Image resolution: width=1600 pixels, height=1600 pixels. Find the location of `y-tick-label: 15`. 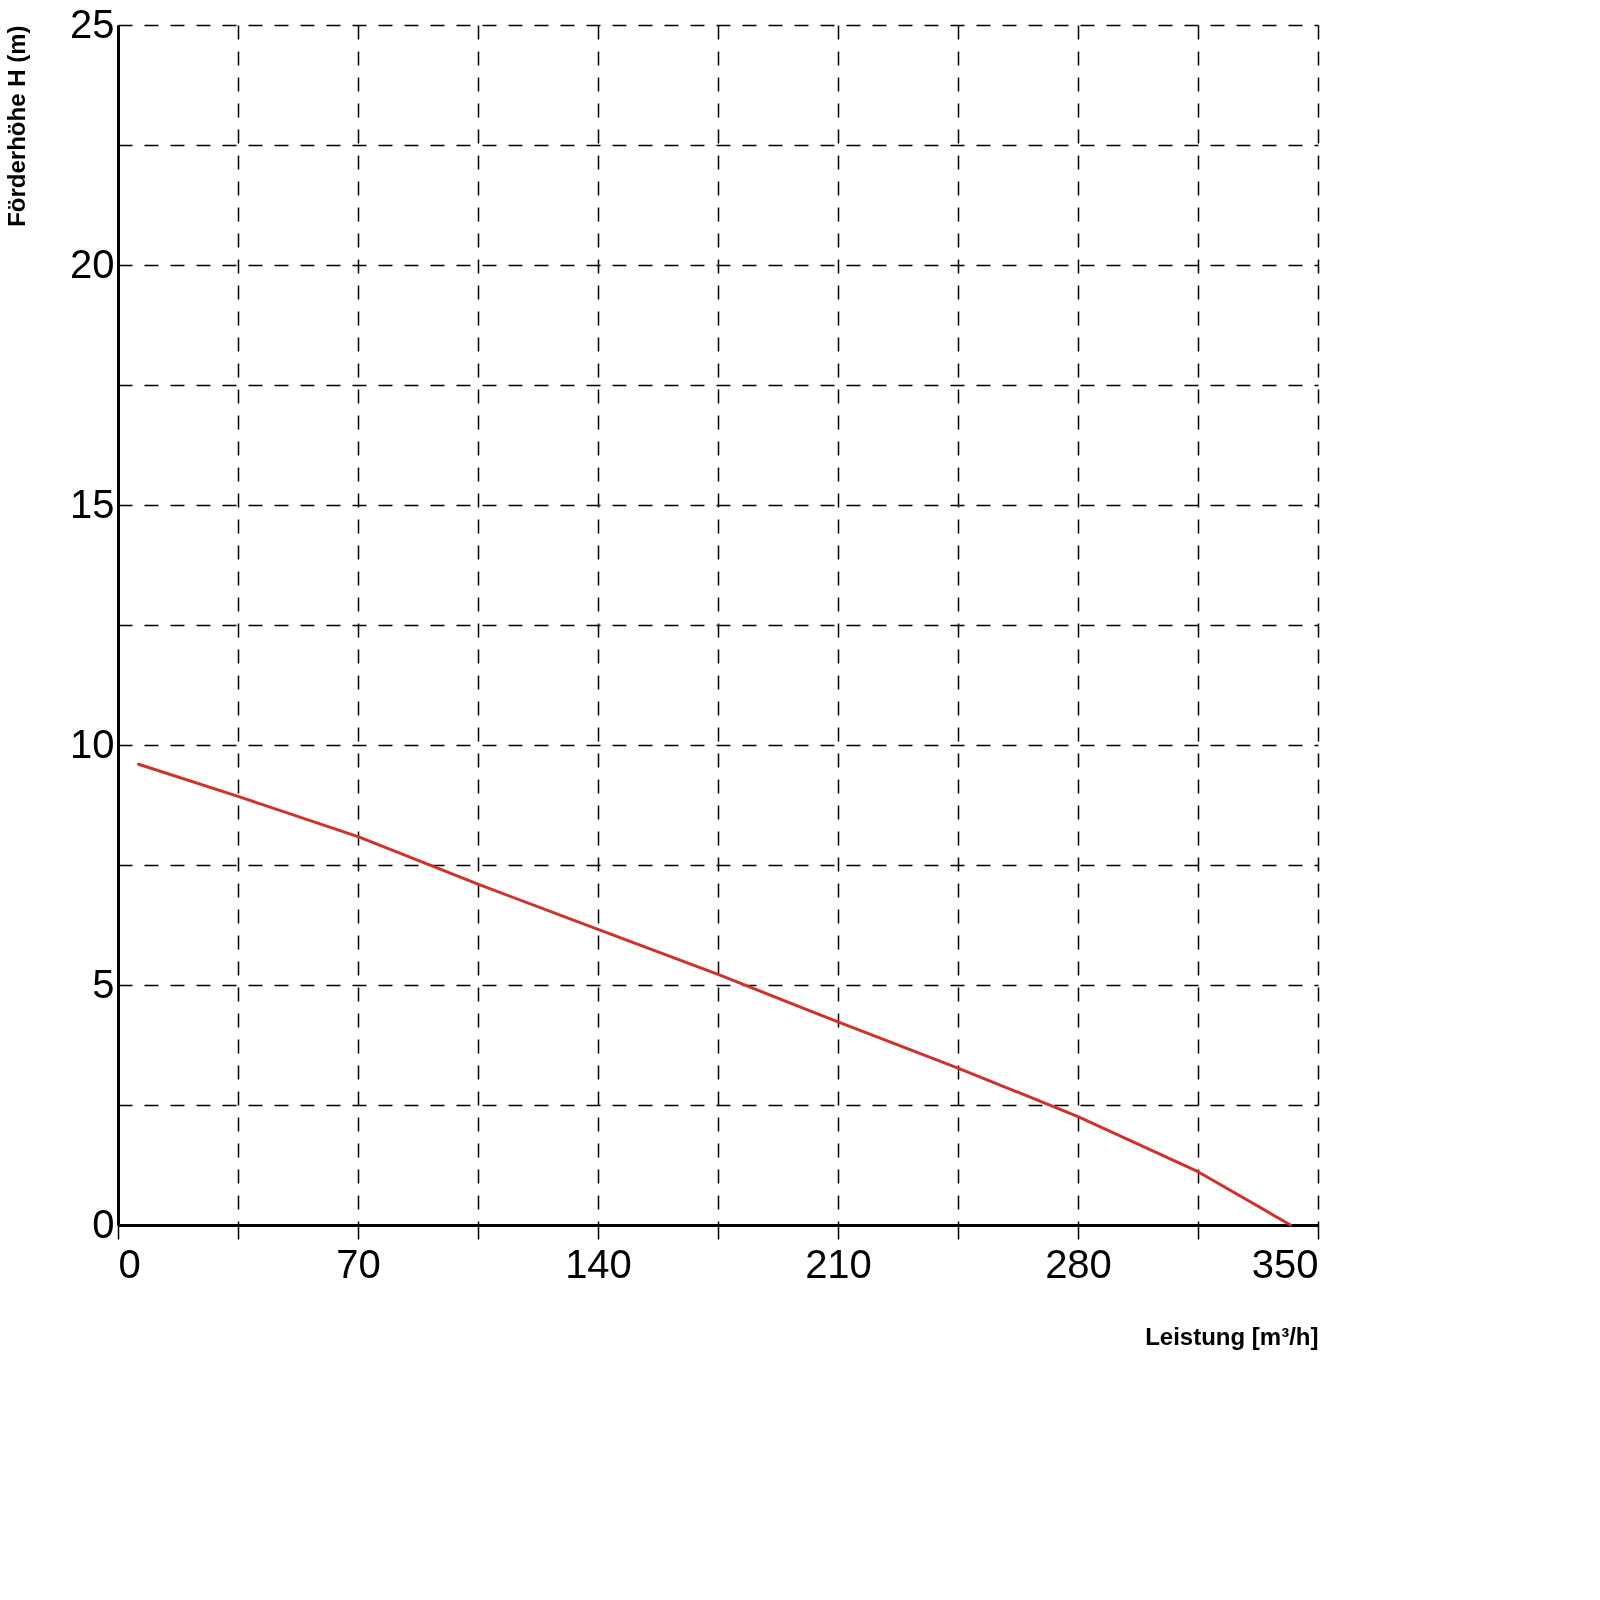

y-tick-label: 15 is located at coordinates (92, 503).